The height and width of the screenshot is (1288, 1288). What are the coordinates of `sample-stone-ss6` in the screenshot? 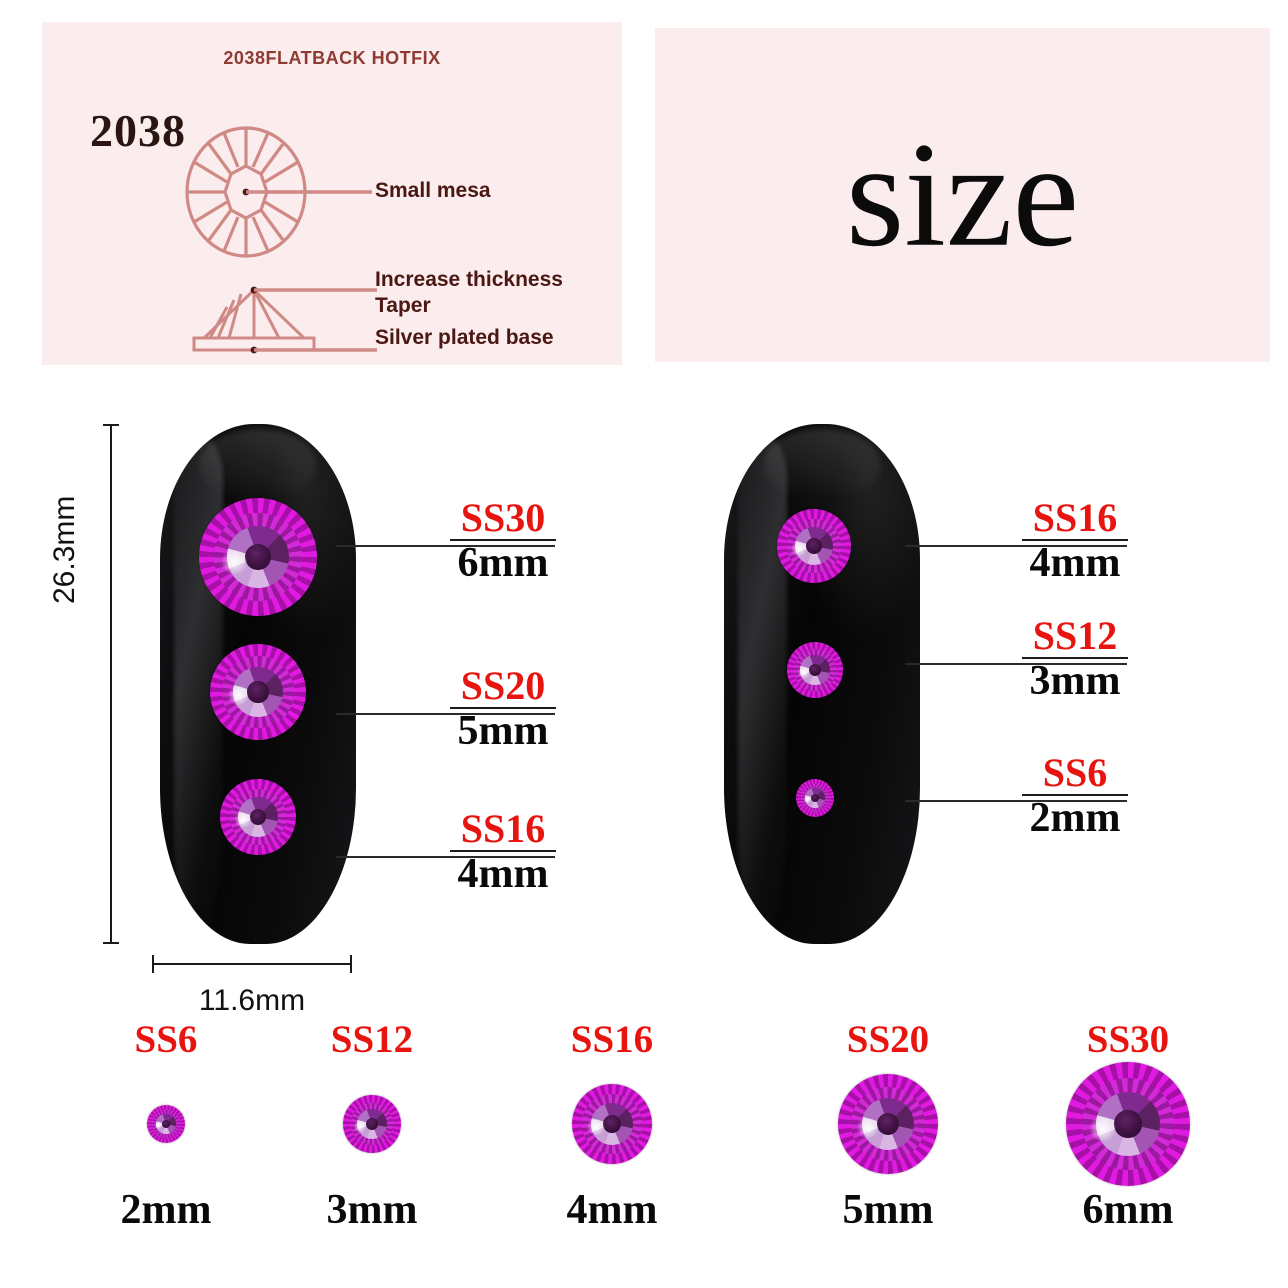 It's located at (166, 1124).